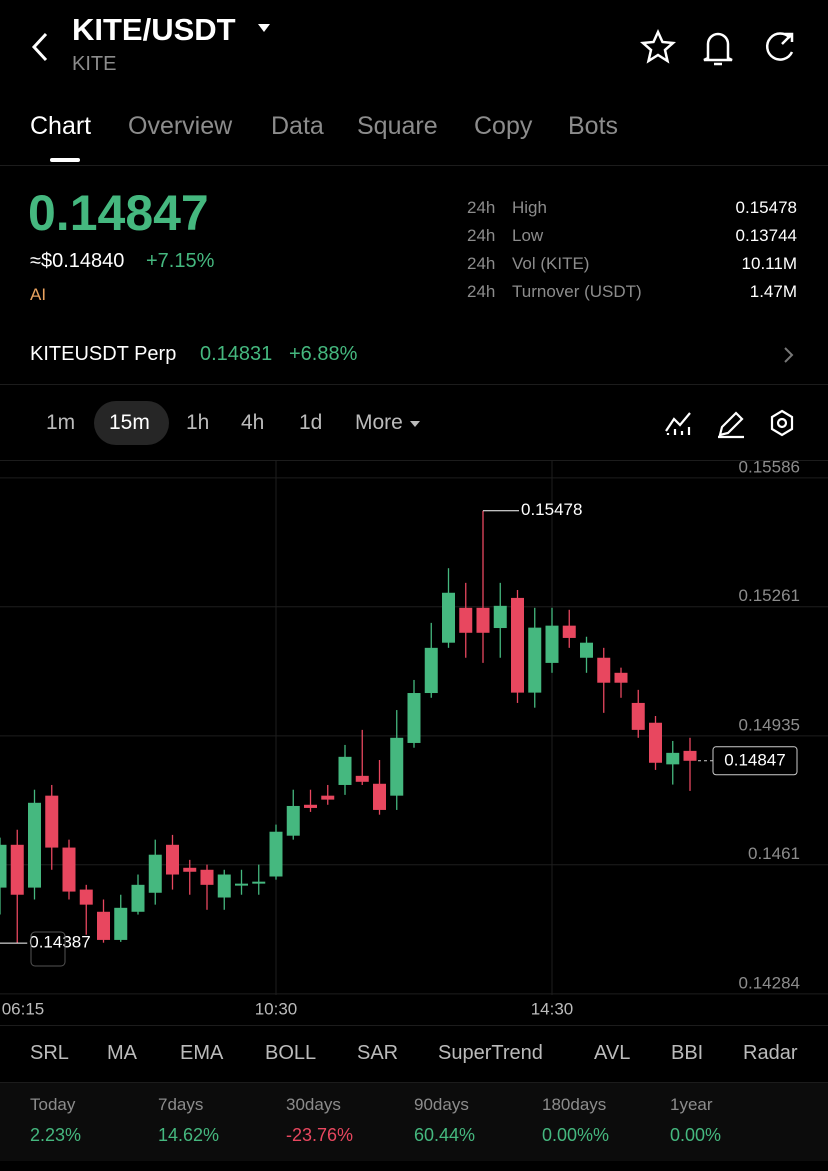 This screenshot has height=1171, width=828. What do you see at coordinates (770, 1053) in the screenshot?
I see `indicator: Radar` at bounding box center [770, 1053].